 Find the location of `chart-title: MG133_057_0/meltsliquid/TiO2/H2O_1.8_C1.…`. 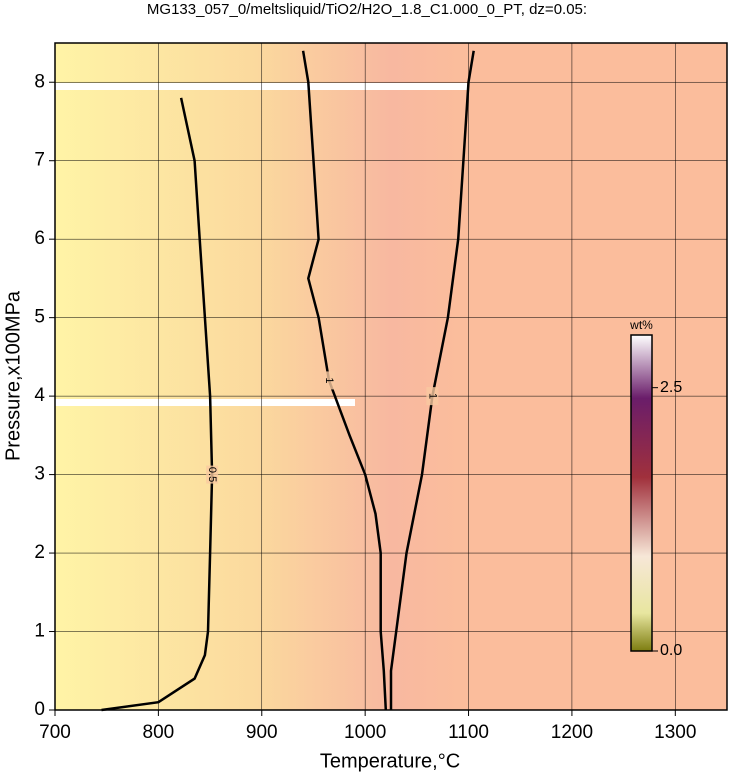

chart-title: MG133_057_0/meltsliquid/TiO2/H2O_1.8_C1.… is located at coordinates (367, 9).